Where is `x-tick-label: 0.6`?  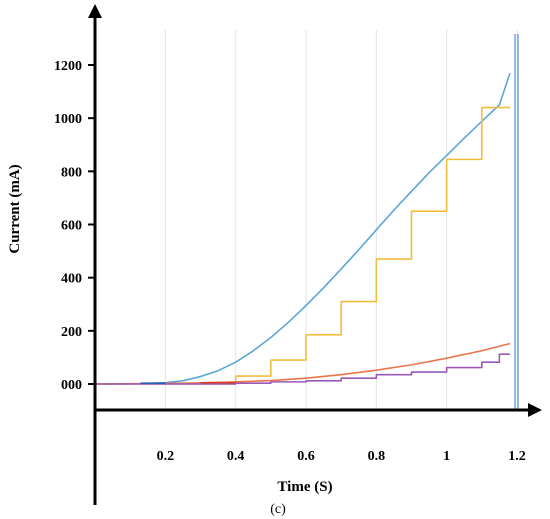
x-tick-label: 0.6 is located at coordinates (306, 456).